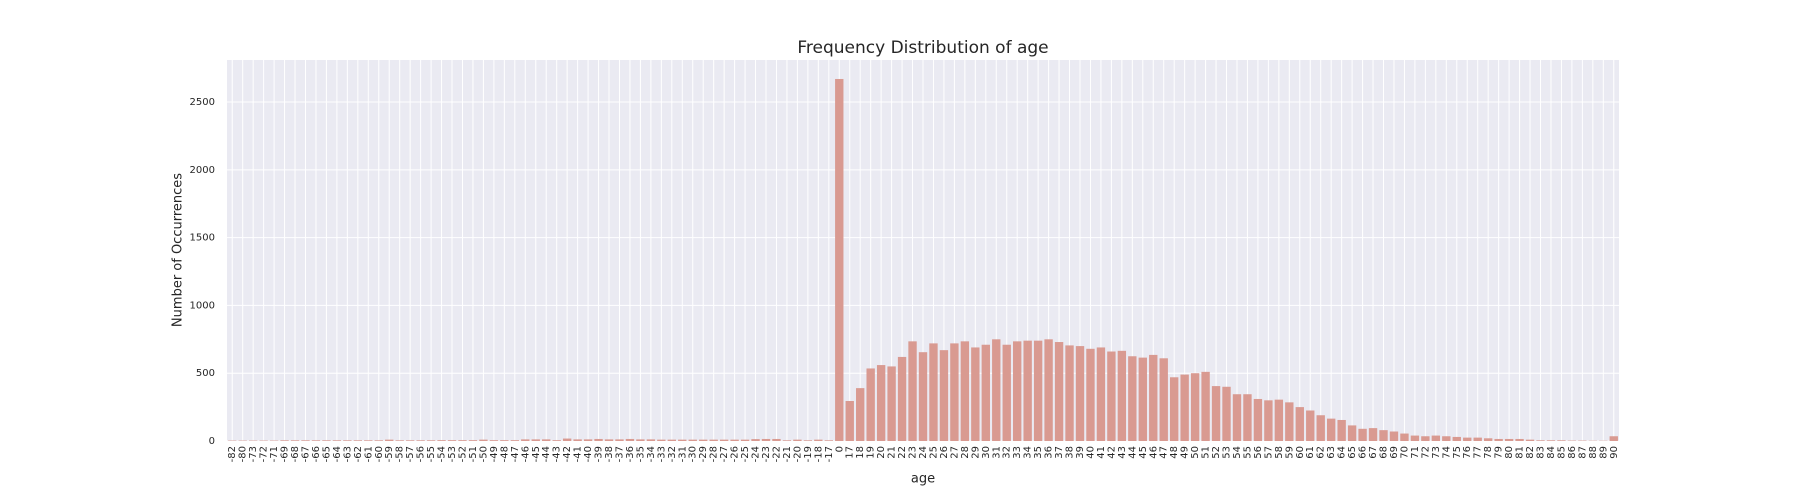 The width and height of the screenshot is (1800, 504). What do you see at coordinates (860, 452) in the screenshot?
I see `x-tick-label: 18` at bounding box center [860, 452].